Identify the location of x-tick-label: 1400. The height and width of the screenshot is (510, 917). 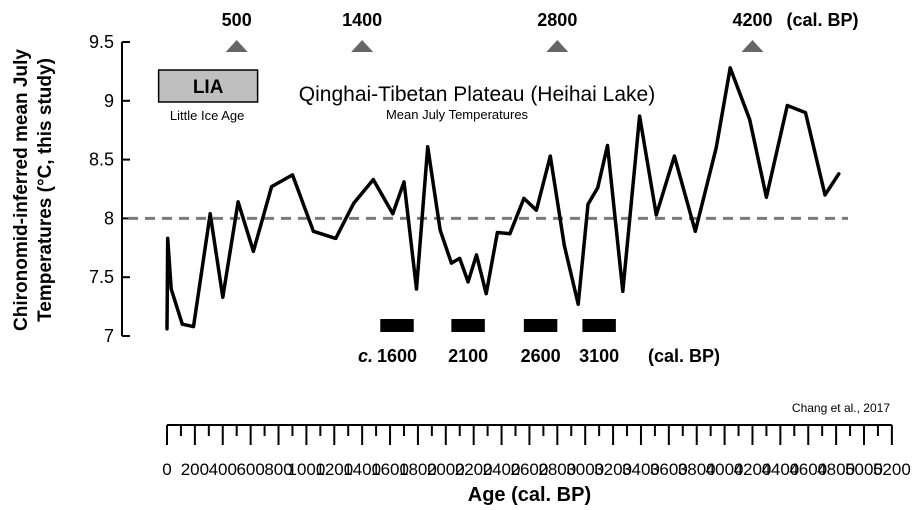
(362, 469).